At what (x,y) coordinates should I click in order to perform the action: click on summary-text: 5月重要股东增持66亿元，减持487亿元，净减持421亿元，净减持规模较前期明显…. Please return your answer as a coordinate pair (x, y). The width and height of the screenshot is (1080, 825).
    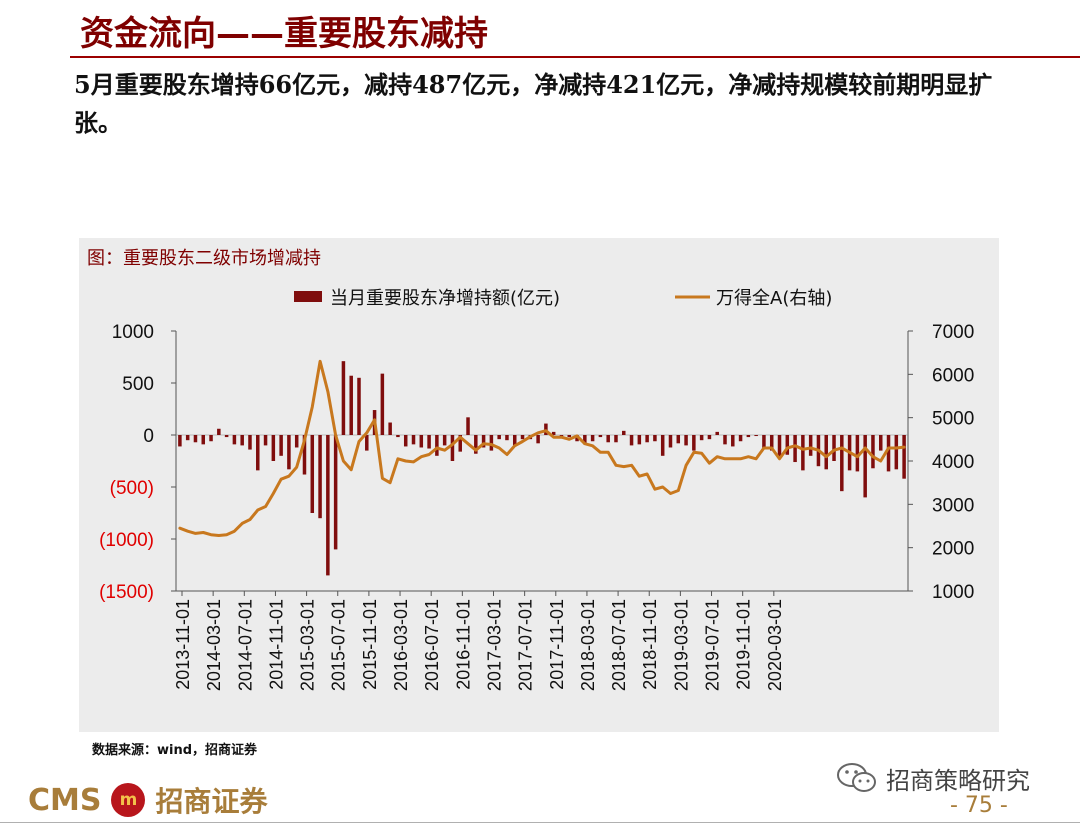
    Looking at the image, I should click on (533, 103).